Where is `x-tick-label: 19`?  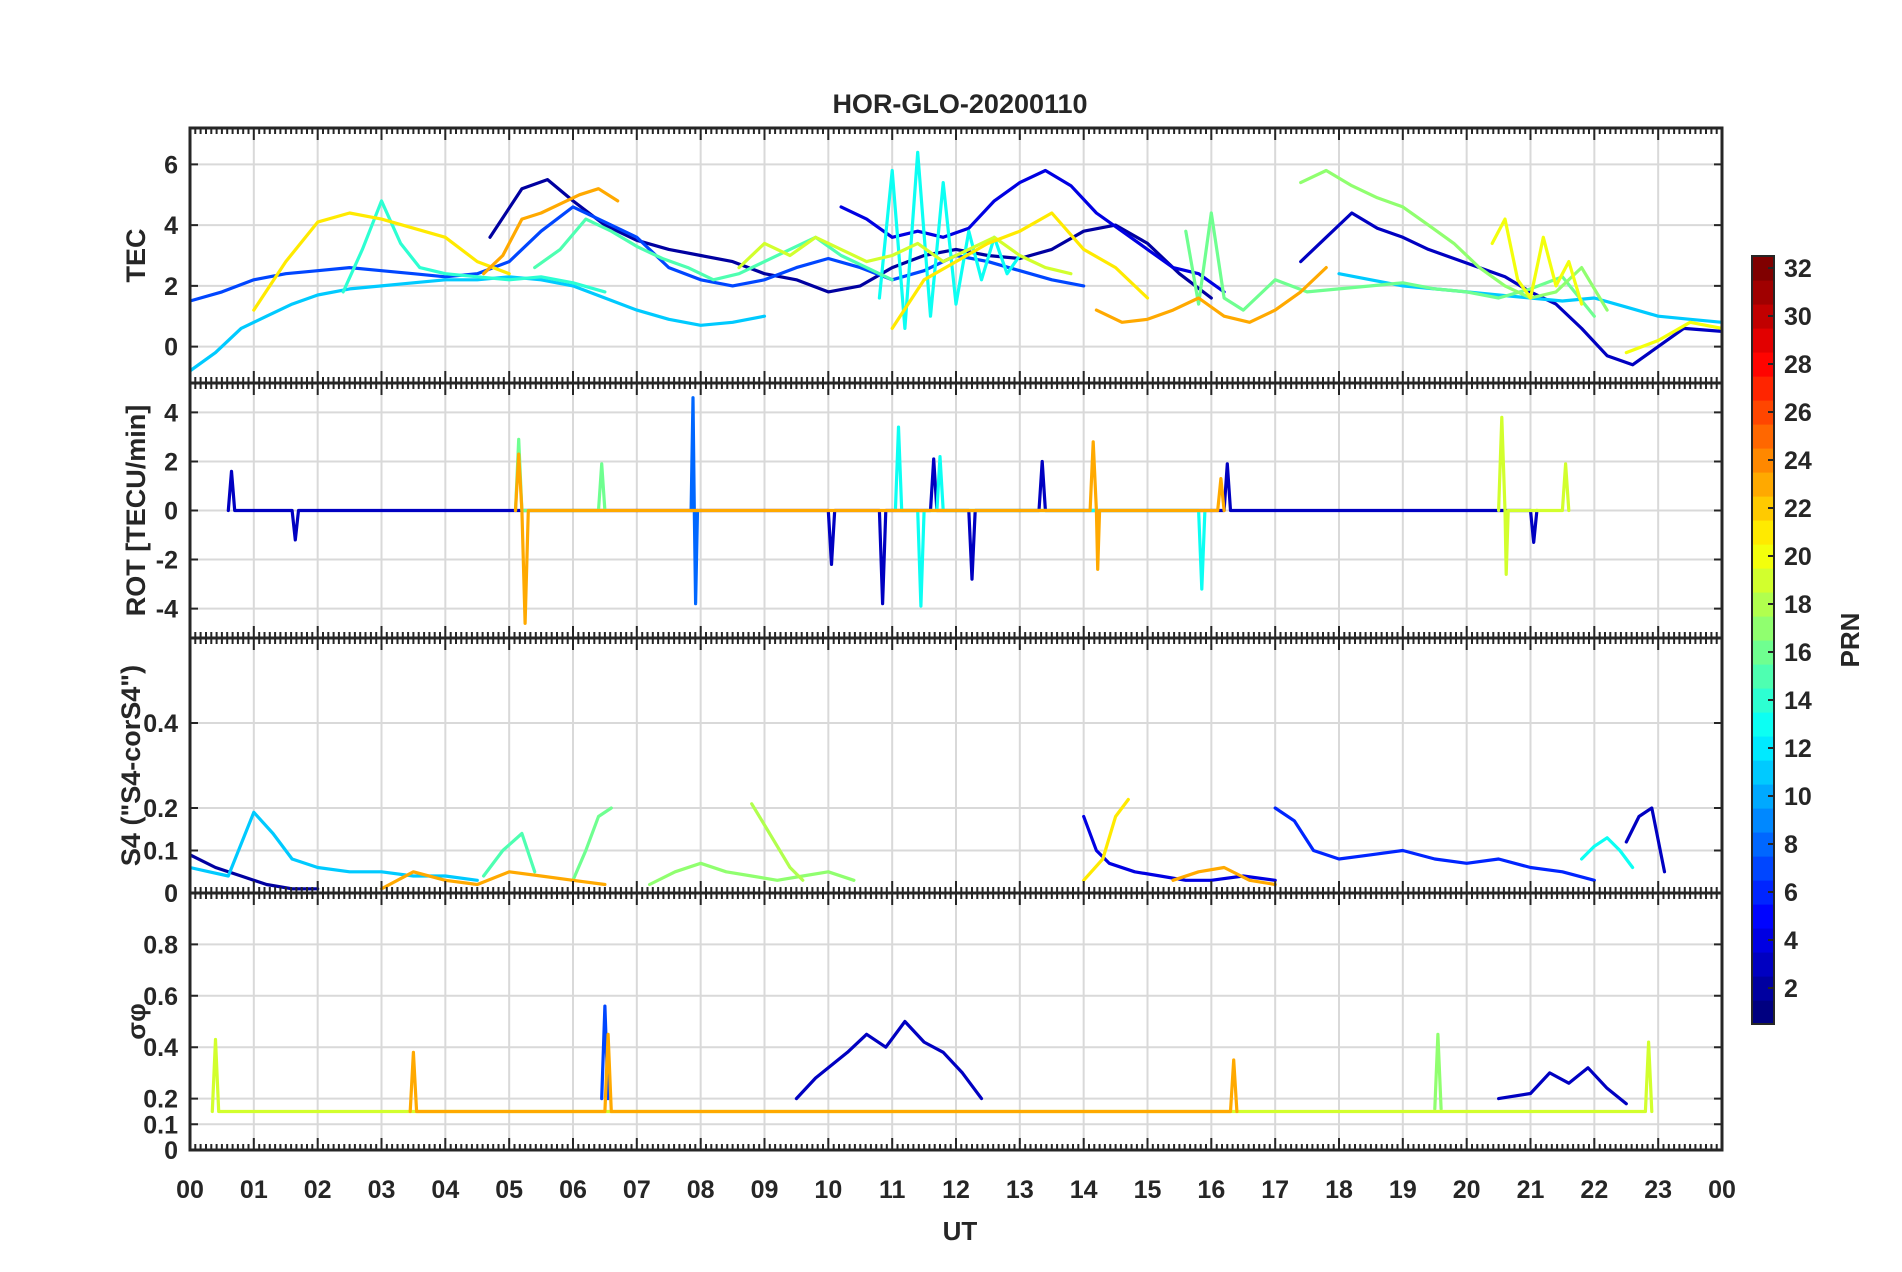 x-tick-label: 19 is located at coordinates (1403, 1190).